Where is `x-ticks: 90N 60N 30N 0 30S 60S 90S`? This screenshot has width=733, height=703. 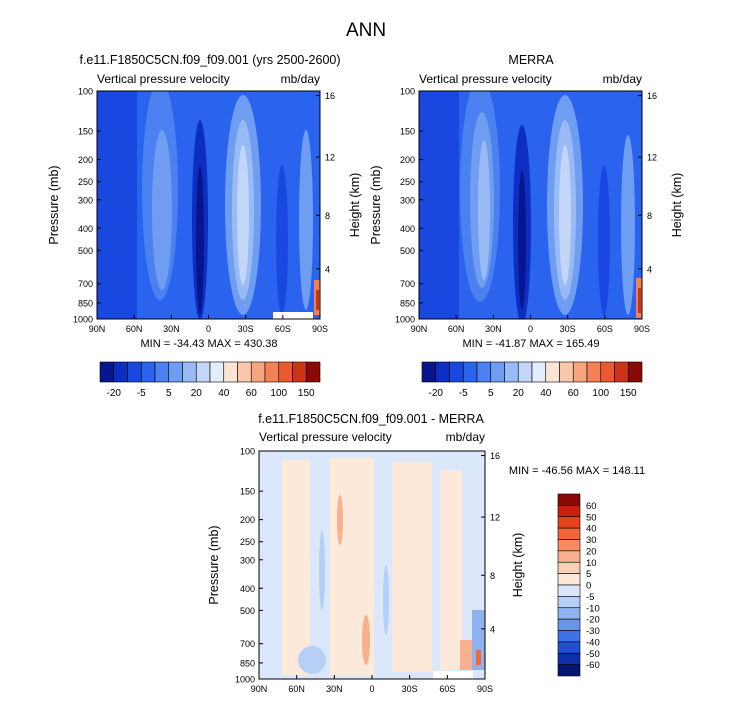 x-ticks: 90N 60N 30N 0 30S 60S 90S is located at coordinates (530, 324).